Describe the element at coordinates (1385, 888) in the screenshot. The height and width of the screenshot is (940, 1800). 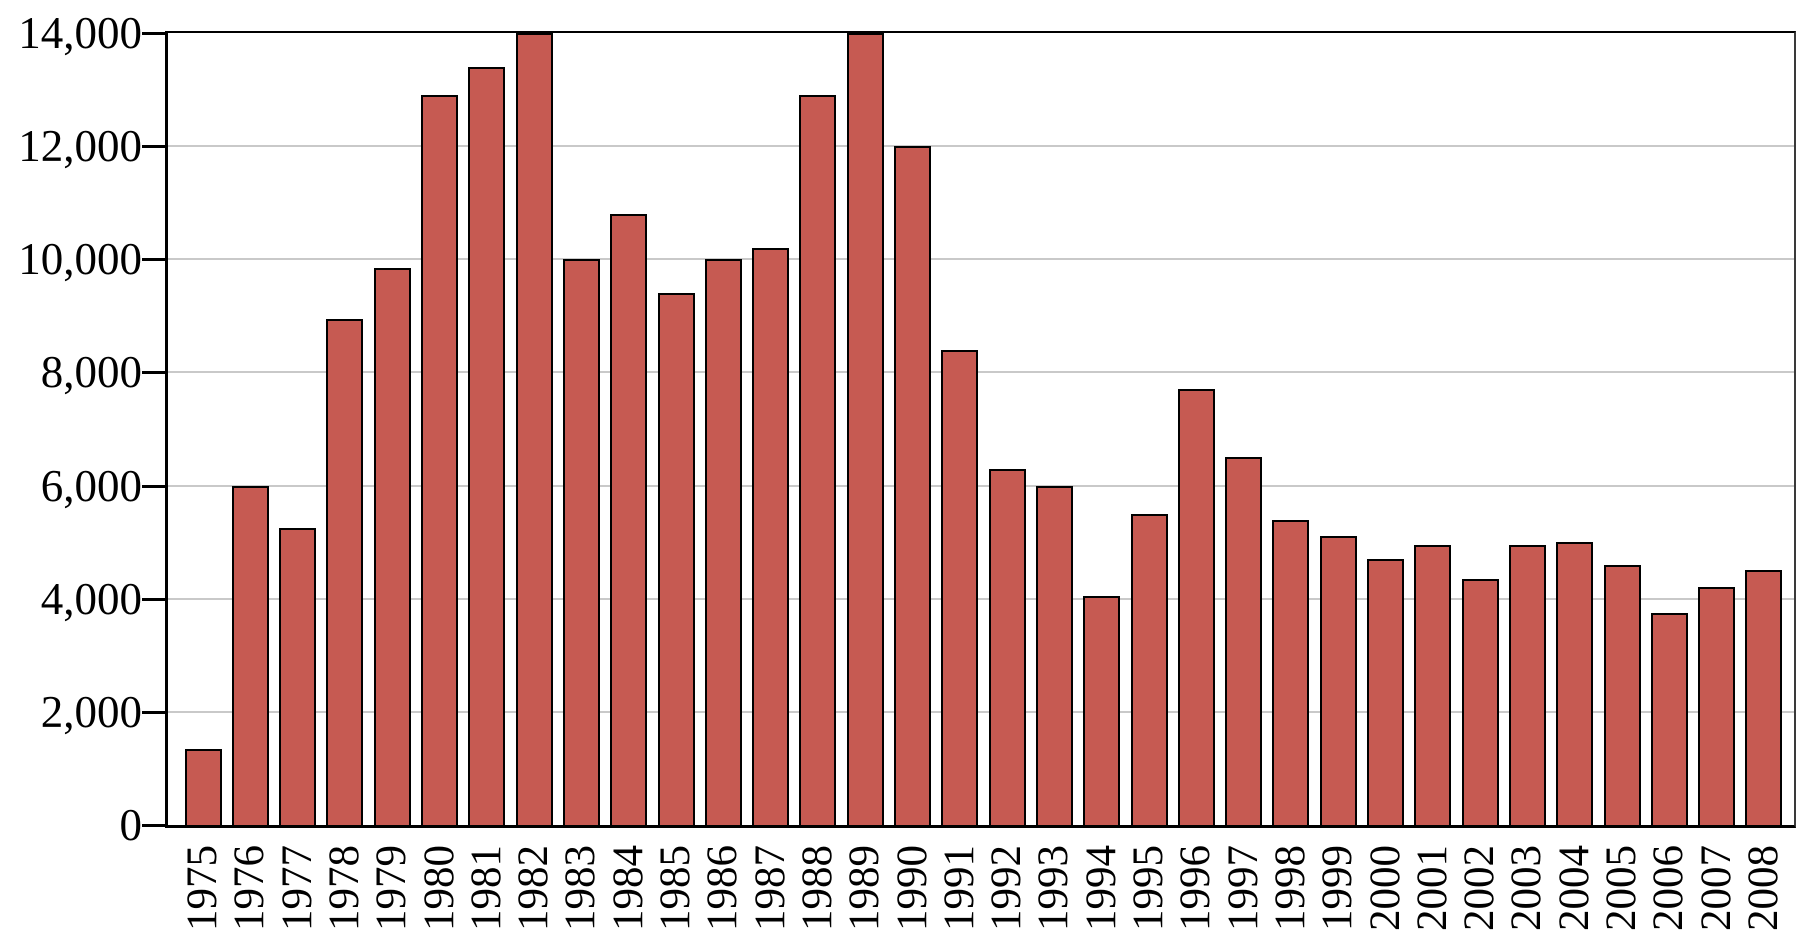
I see `x-axis-tick-label: 2000` at that location.